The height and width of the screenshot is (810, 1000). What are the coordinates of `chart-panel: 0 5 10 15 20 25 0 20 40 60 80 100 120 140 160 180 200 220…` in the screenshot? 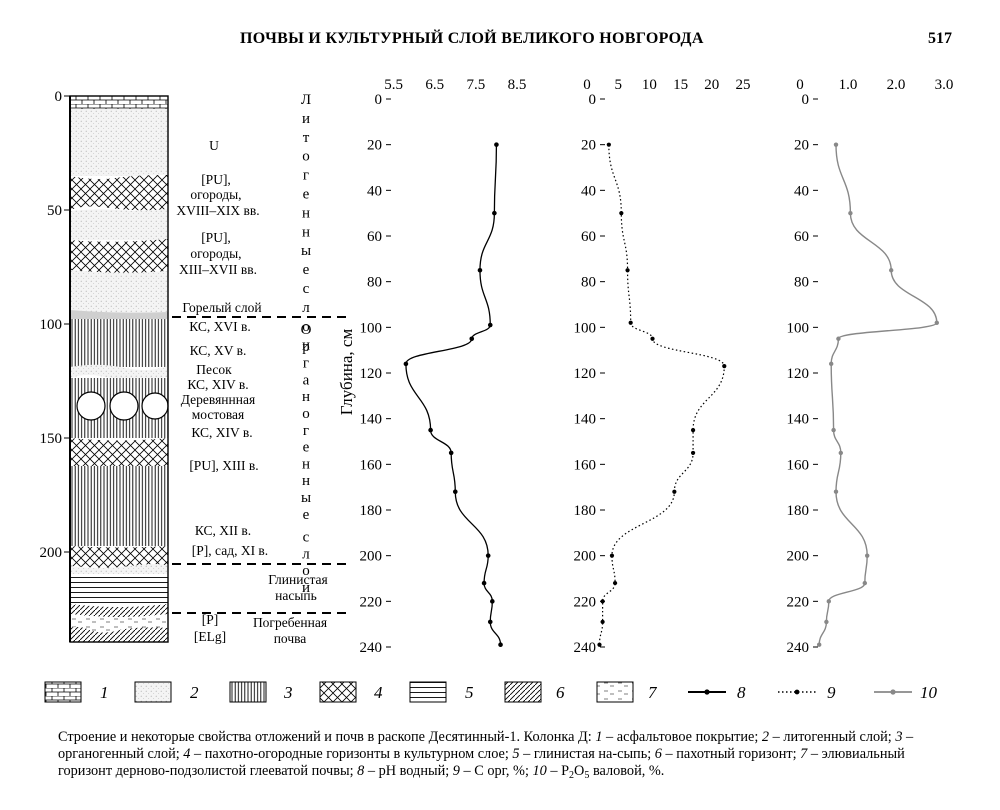 It's located at (662, 366).